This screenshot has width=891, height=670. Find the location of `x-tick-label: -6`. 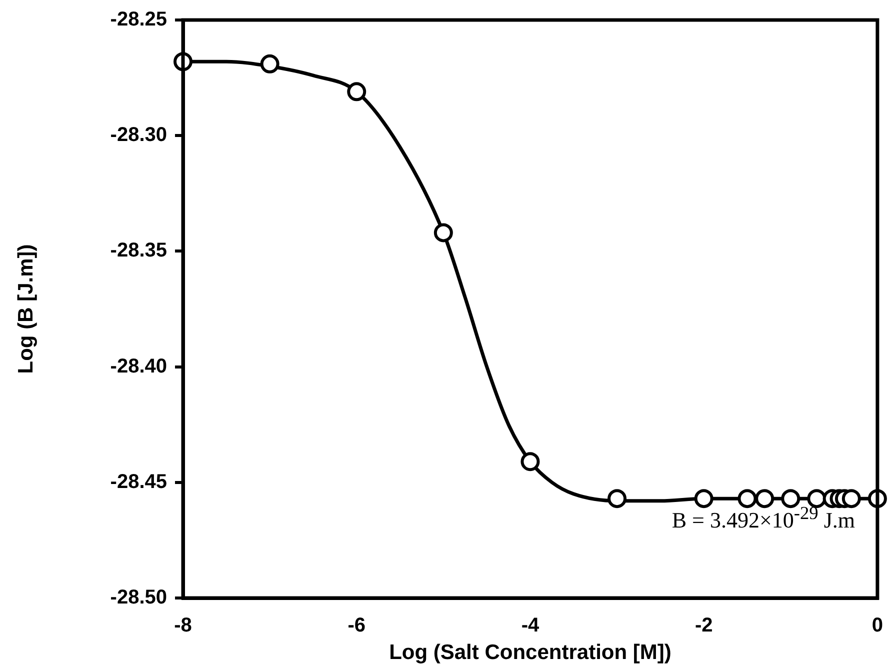

x-tick-label: -6 is located at coordinates (357, 625).